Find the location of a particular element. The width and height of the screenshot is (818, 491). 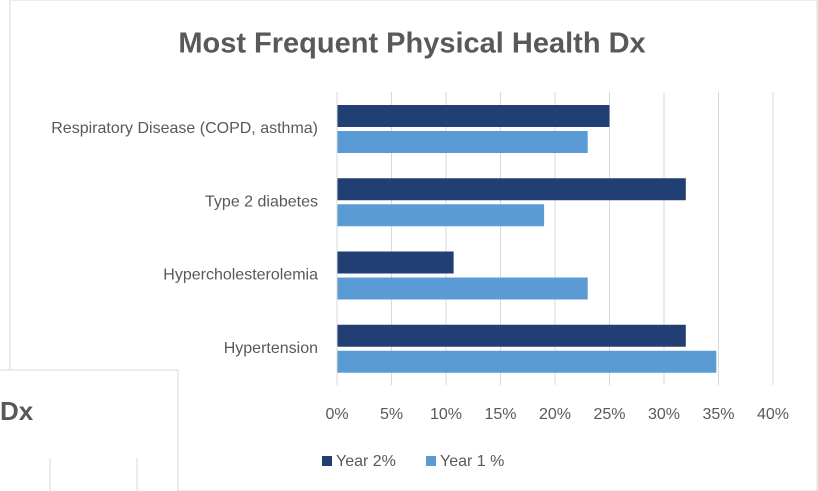

y-tick-label: Hypertension is located at coordinates (271, 348).